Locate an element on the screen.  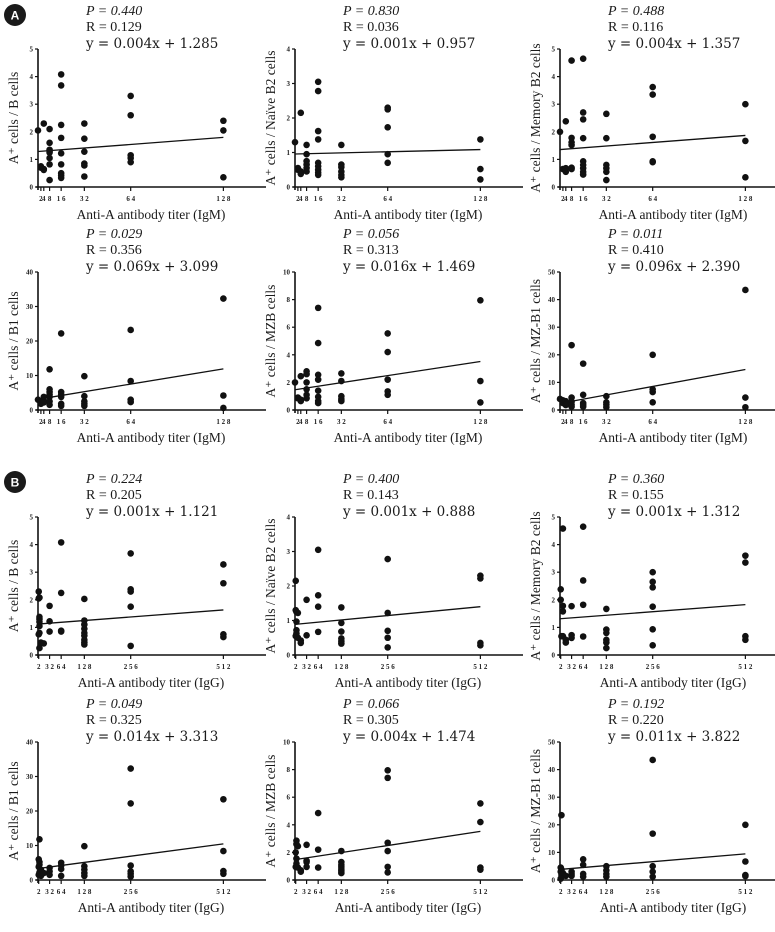
regression-equation: y = 0.069x + 3.099 is located at coordinates (151, 267).